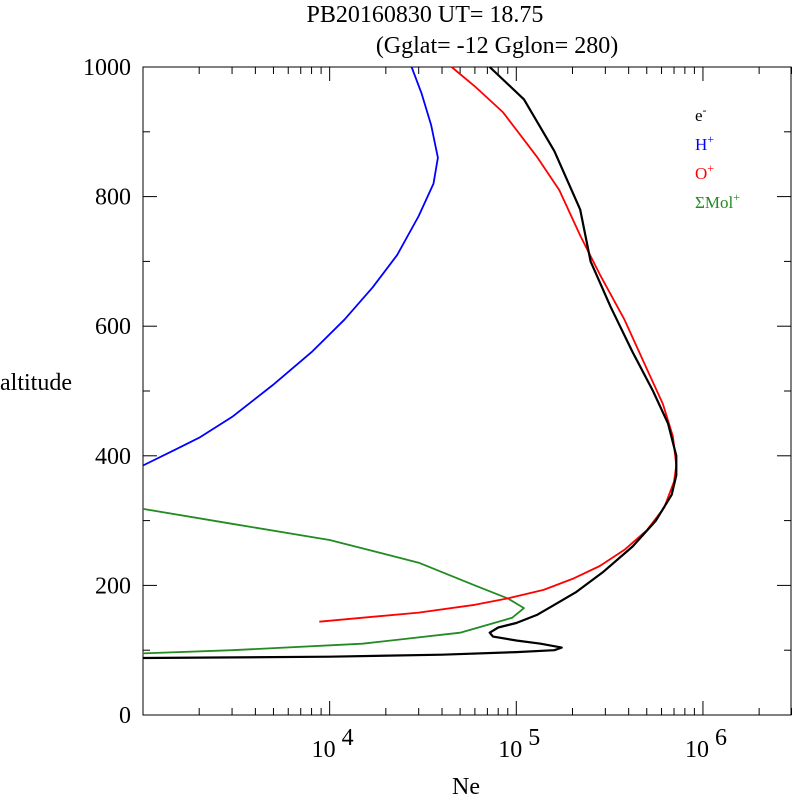 The image size is (792, 796). What do you see at coordinates (721, 738) in the screenshot?
I see `x-tick-exponent: 6` at bounding box center [721, 738].